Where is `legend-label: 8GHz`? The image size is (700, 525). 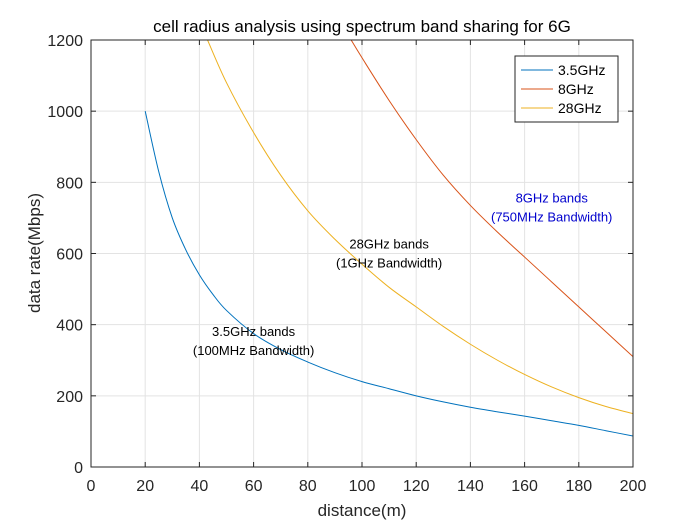
legend-label: 8GHz is located at coordinates (576, 89).